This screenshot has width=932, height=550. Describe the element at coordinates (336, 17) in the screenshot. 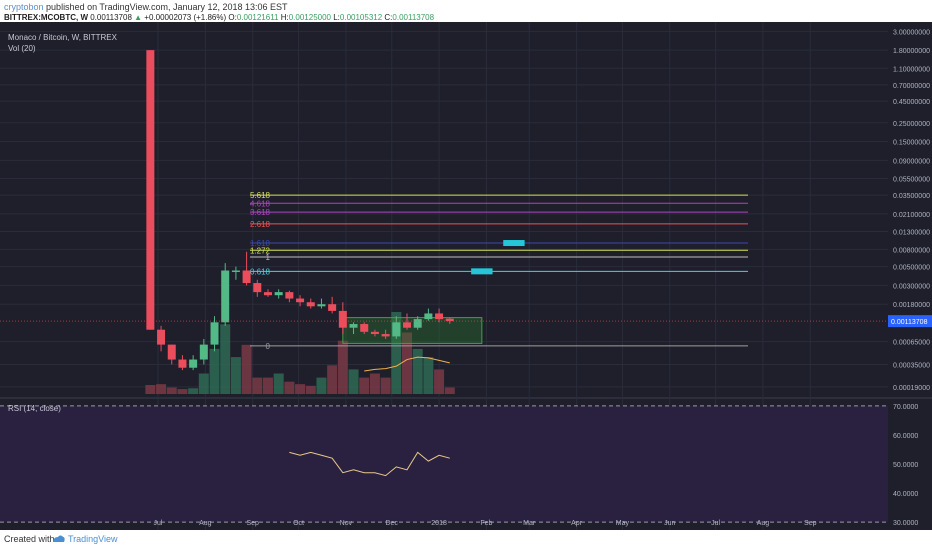

I see `low-key: L:` at that location.